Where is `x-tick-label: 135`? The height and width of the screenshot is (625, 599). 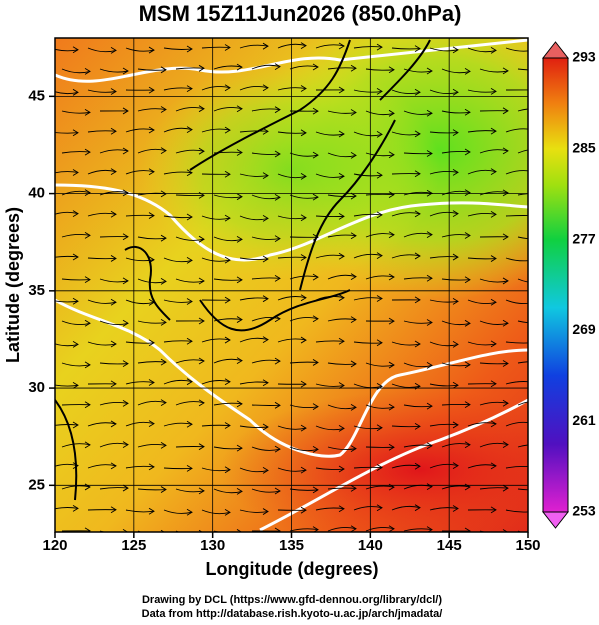
x-tick-label: 135 is located at coordinates (291, 545).